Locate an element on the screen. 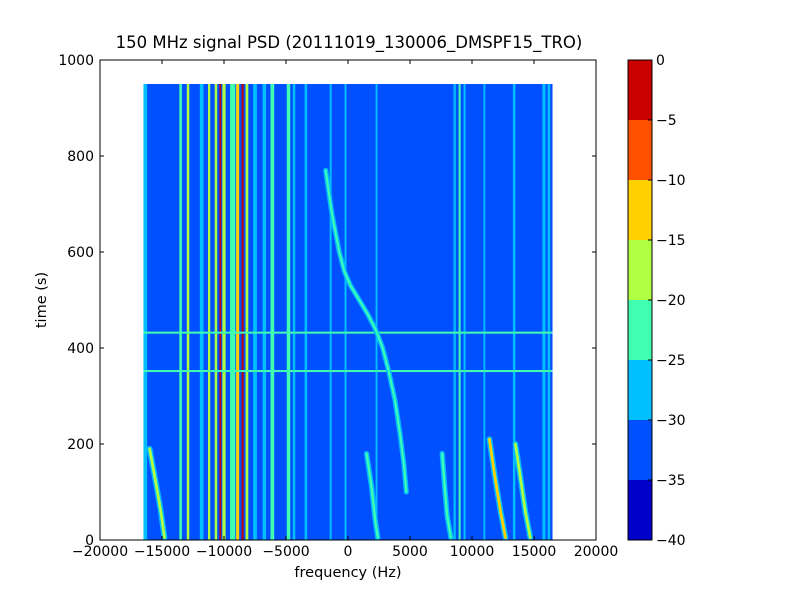 This screenshot has height=600, width=800. colorbar-tick-label: −30 is located at coordinates (671, 421).